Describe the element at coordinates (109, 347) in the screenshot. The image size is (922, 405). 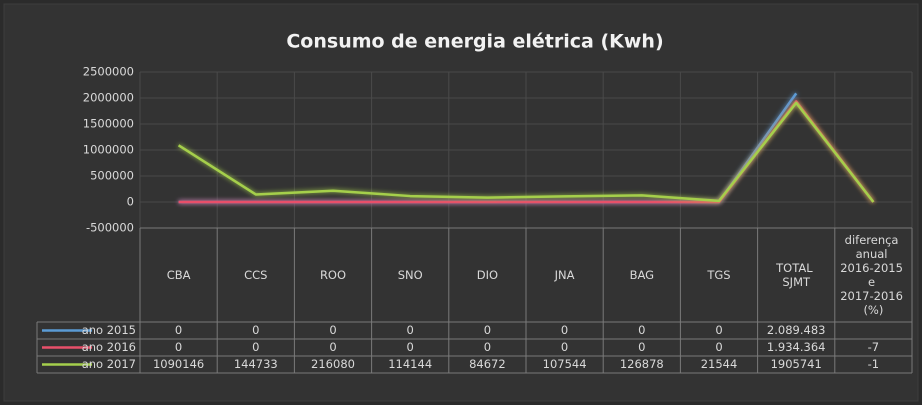
I see `legend-label: ano 2016` at that location.